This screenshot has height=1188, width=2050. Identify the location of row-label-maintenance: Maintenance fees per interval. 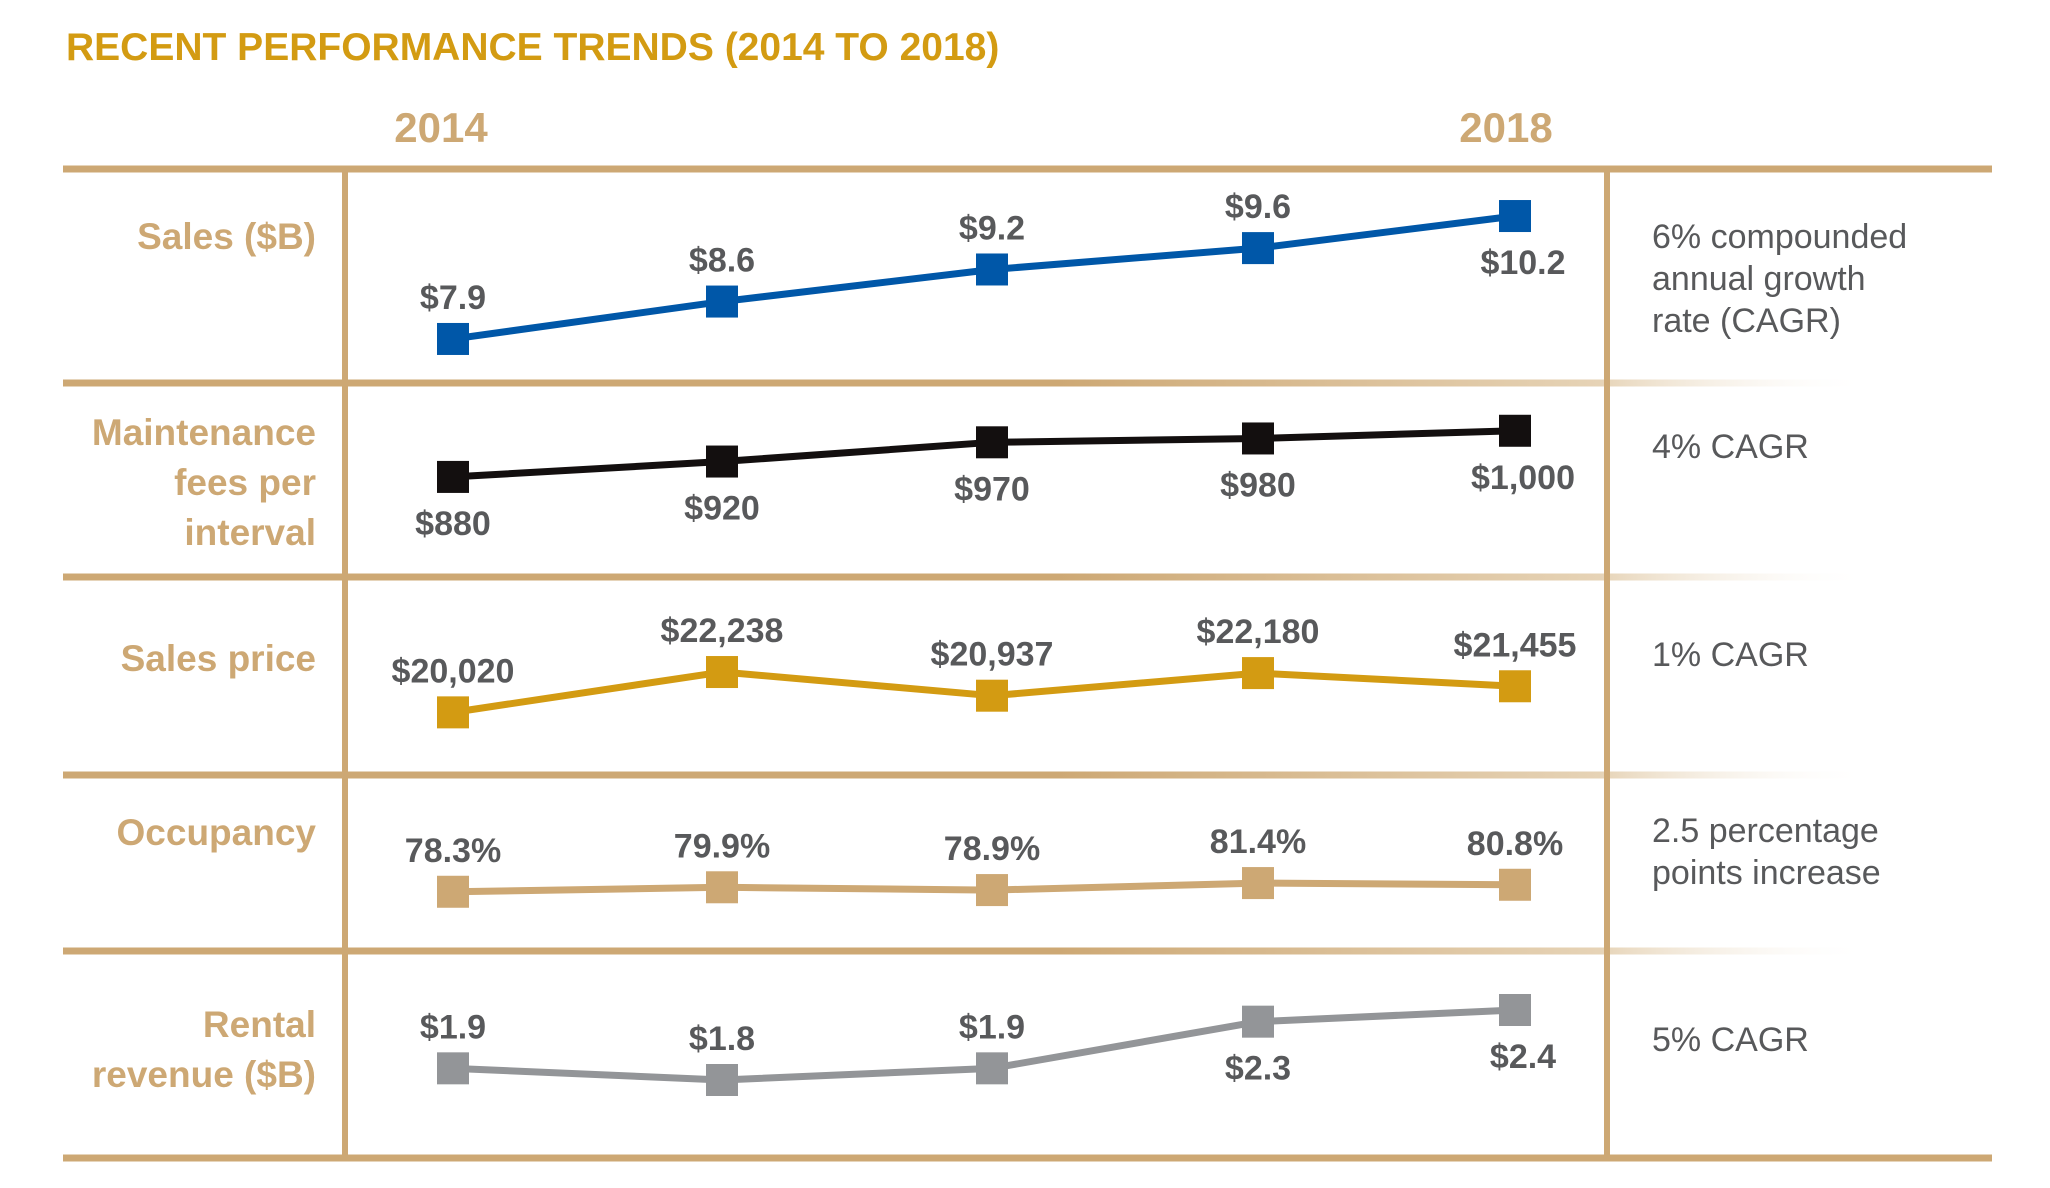
(190, 483).